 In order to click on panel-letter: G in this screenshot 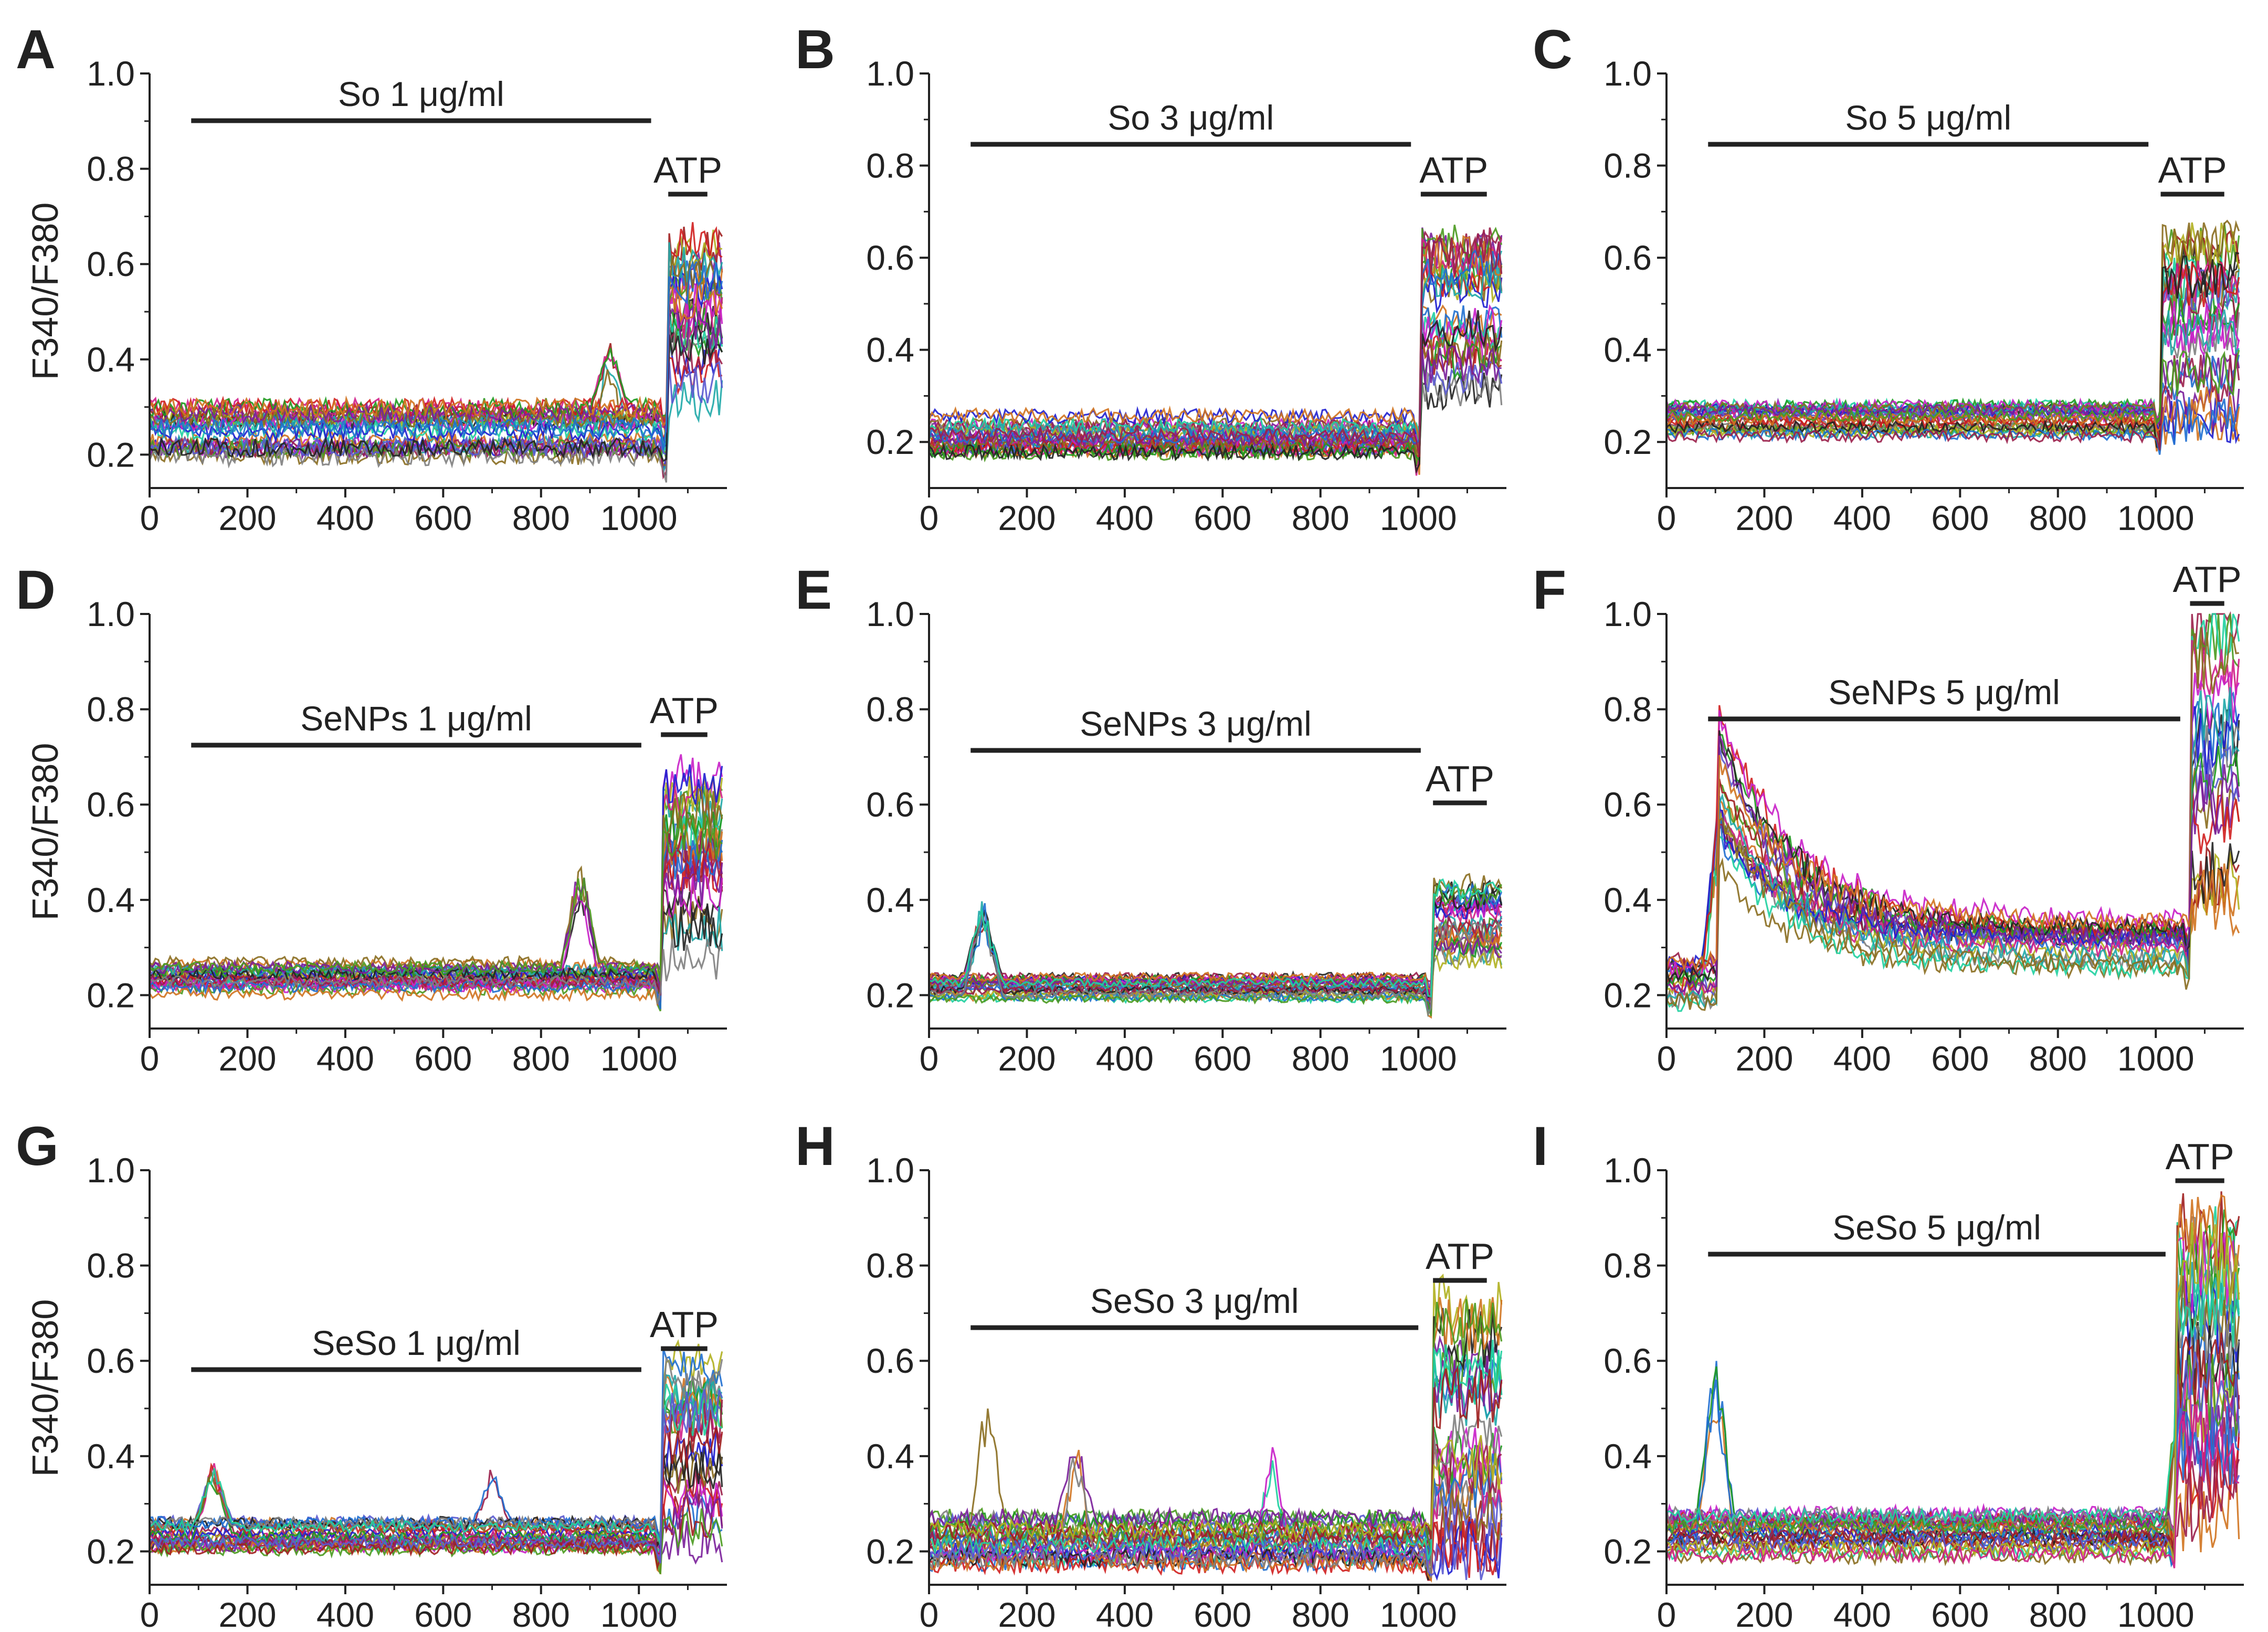, I will do `click(38, 1146)`.